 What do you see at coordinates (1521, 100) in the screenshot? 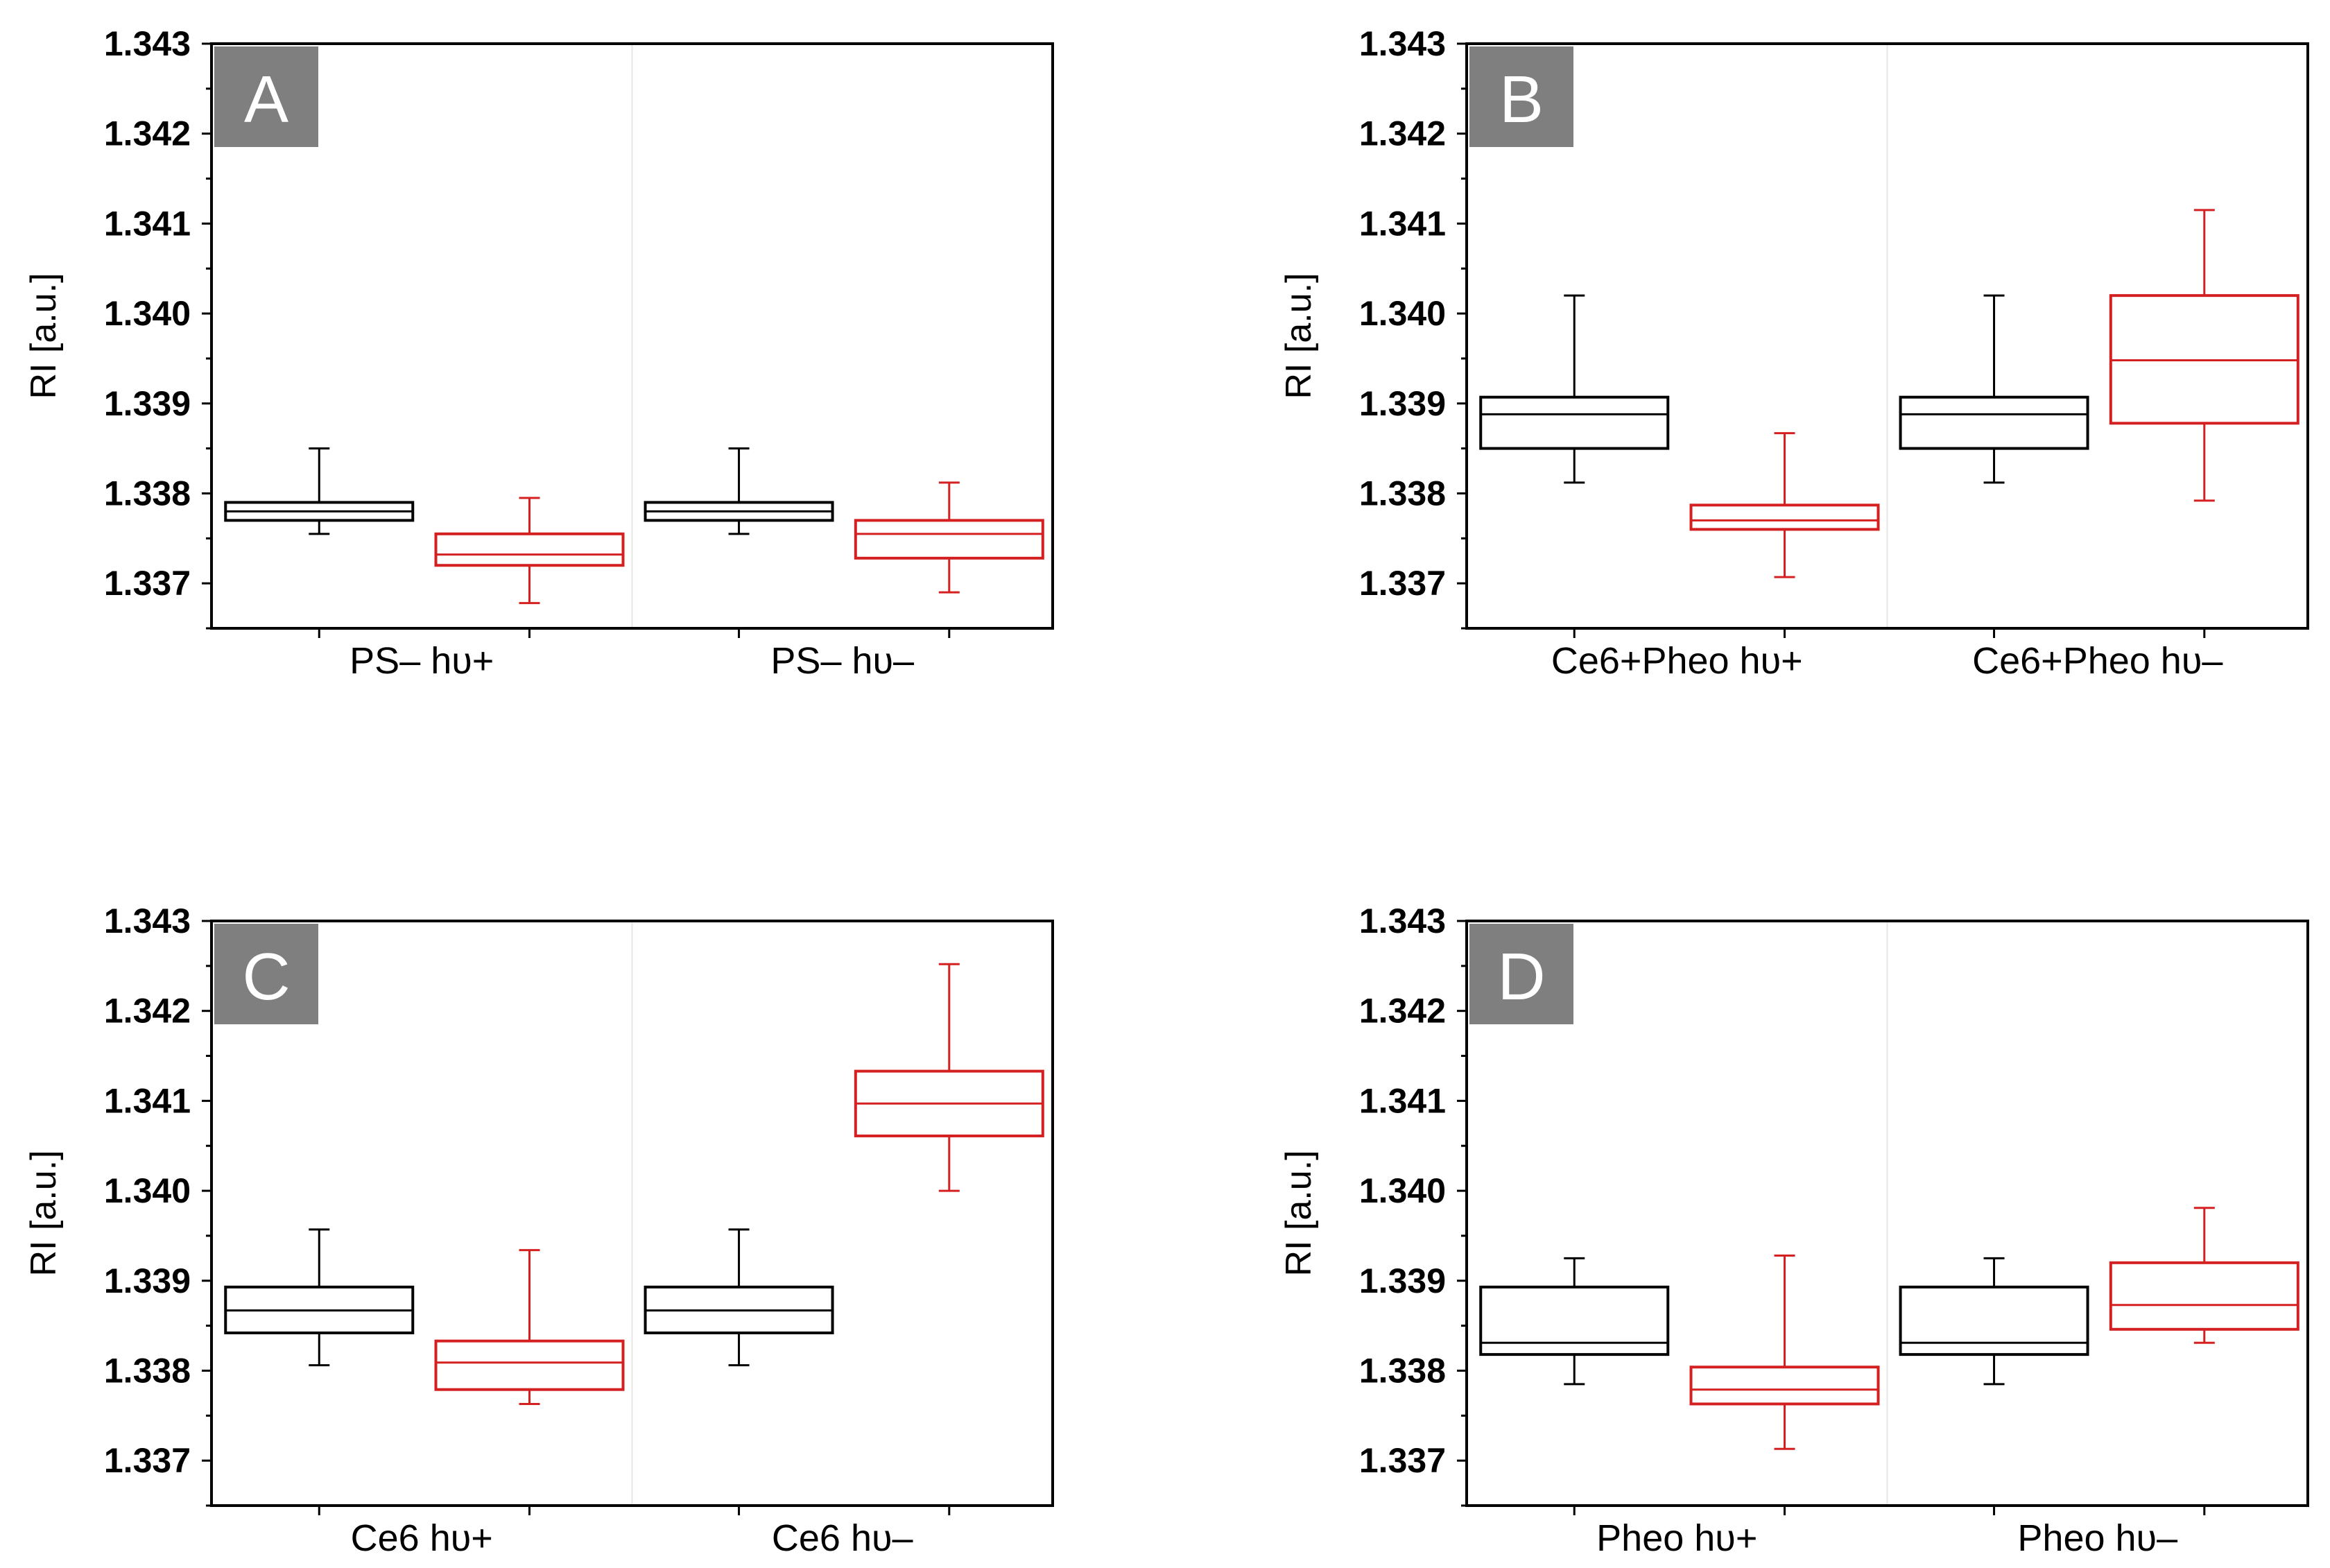
I see `panel-label: B` at bounding box center [1521, 100].